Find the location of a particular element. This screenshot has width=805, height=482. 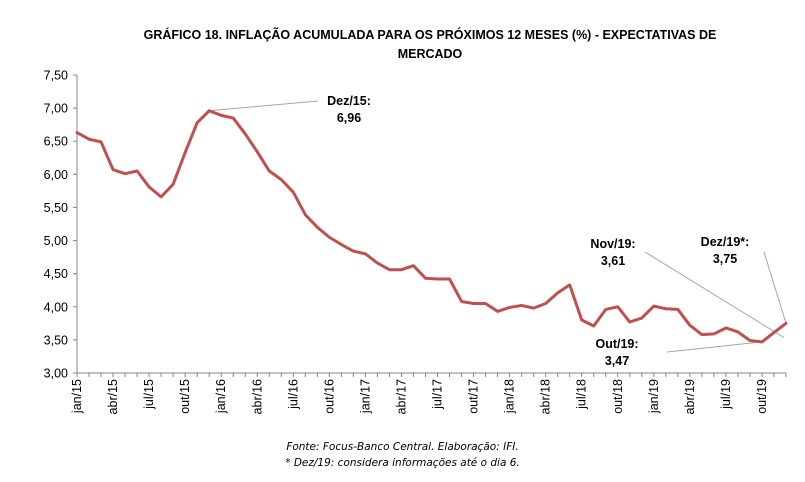

y-tick-label: 4,50 is located at coordinates (56, 274).